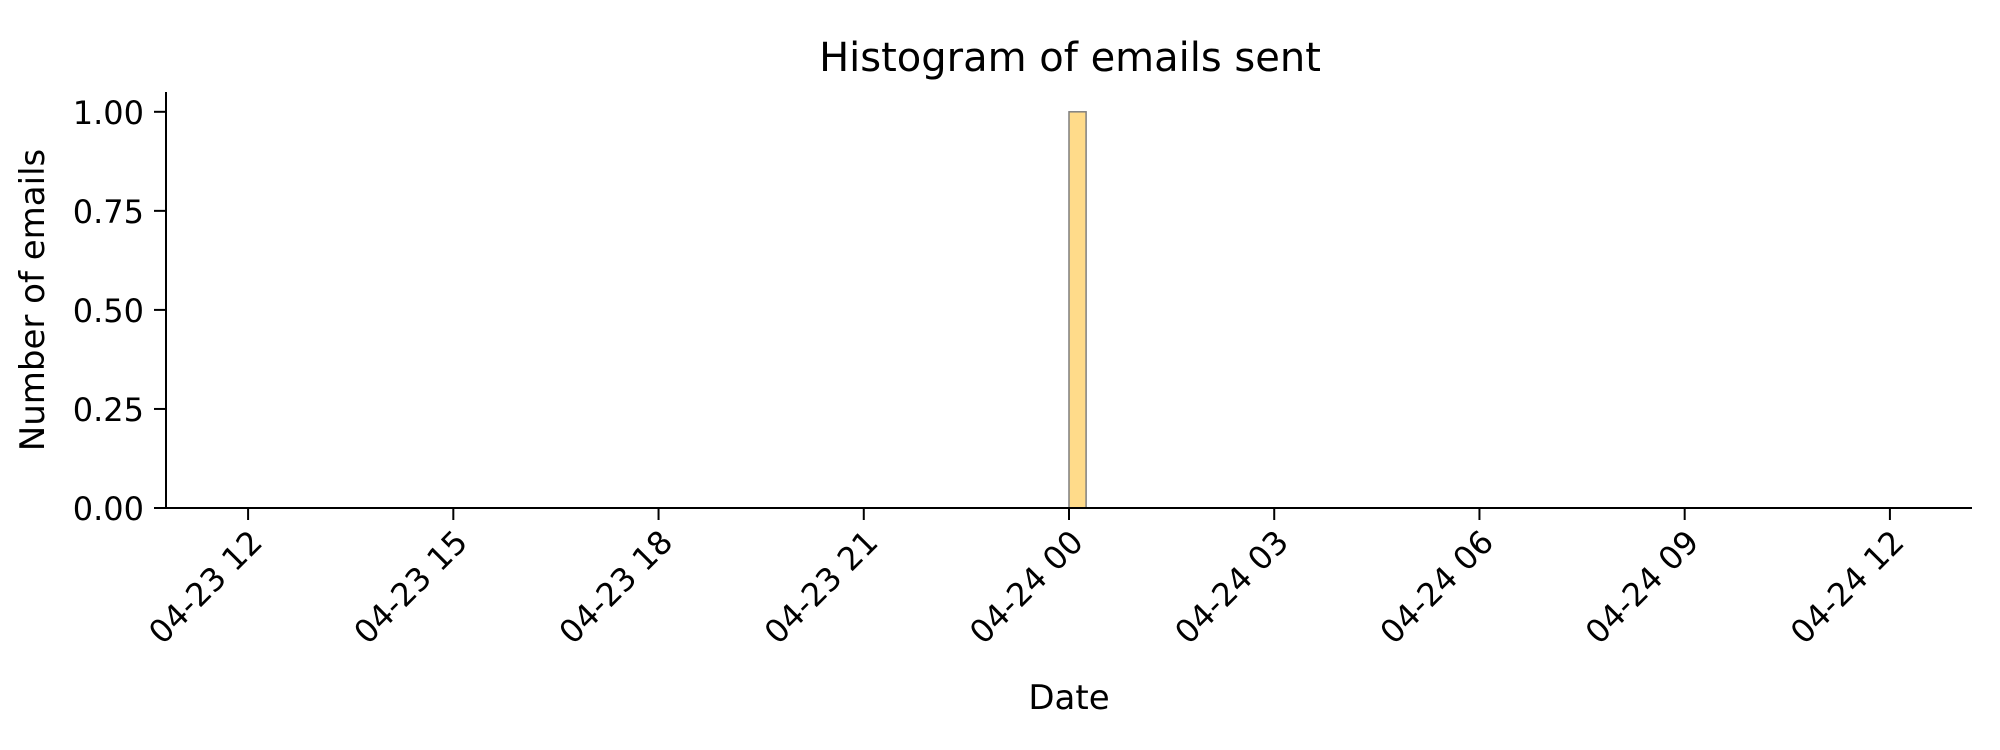  Describe the element at coordinates (1642, 587) in the screenshot. I see `x-tick-label: 04-24 09` at that location.